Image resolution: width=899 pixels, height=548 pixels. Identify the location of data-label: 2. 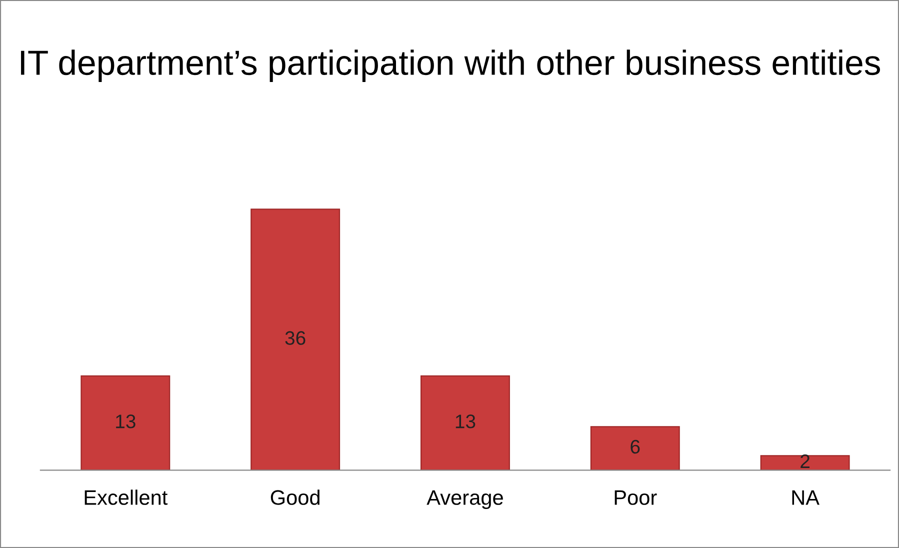
(805, 461).